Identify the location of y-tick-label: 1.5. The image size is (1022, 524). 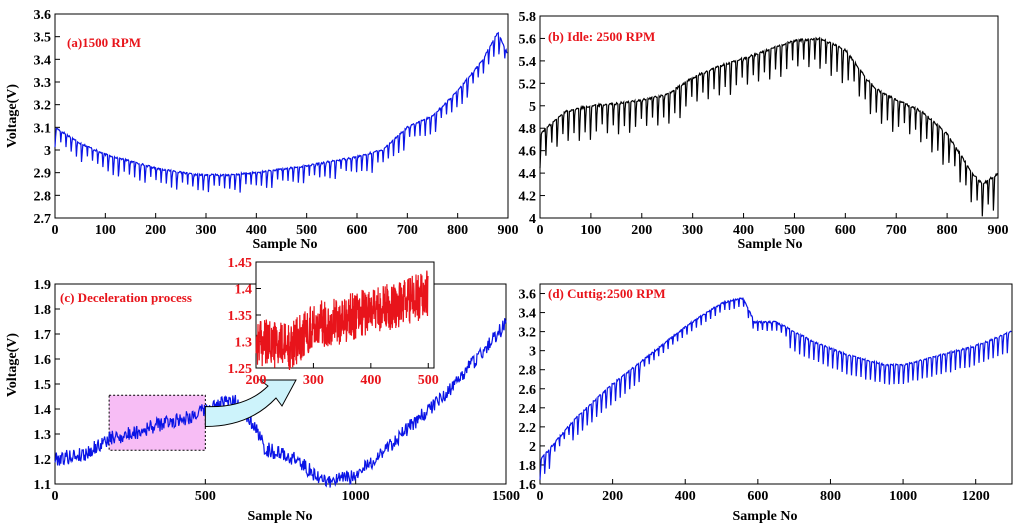
(43, 385).